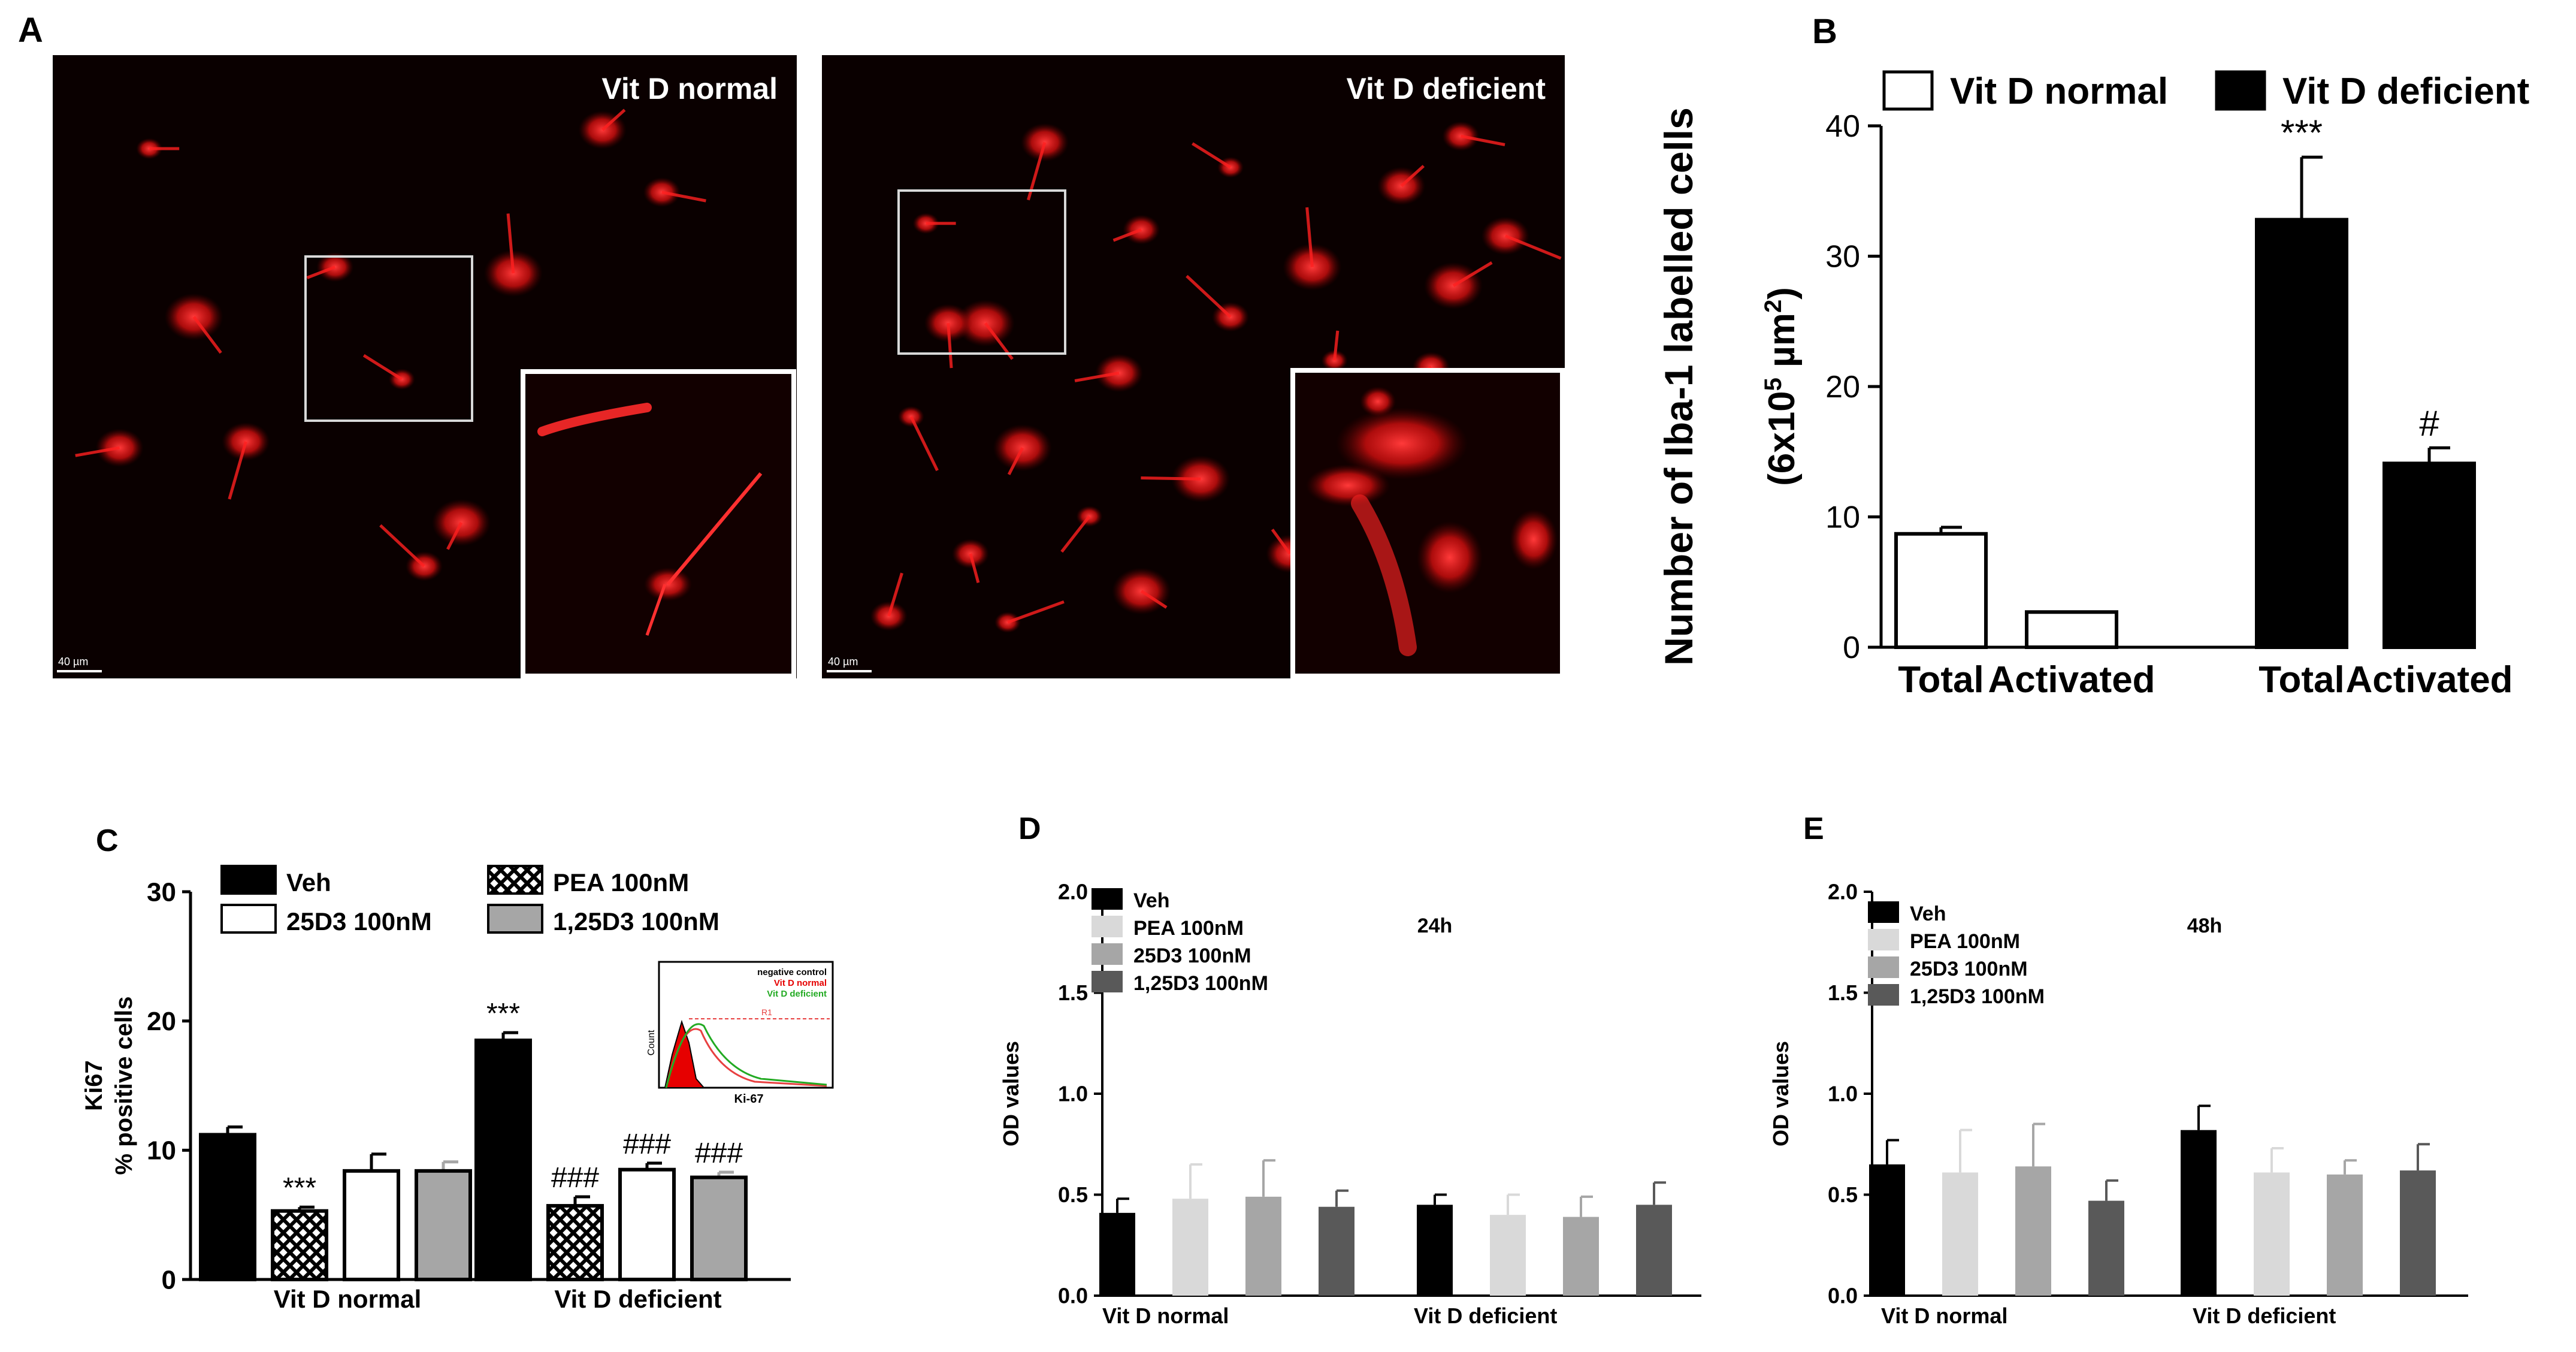  Describe the element at coordinates (107, 840) in the screenshot. I see `panel-c-letter: C` at that location.